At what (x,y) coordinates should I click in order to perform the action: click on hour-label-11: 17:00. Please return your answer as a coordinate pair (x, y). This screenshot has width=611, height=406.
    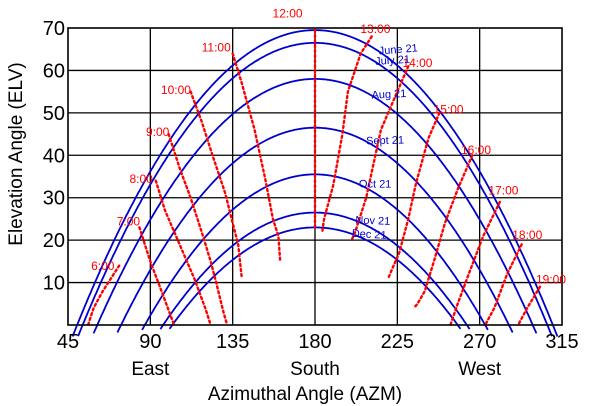
    Looking at the image, I should click on (503, 190).